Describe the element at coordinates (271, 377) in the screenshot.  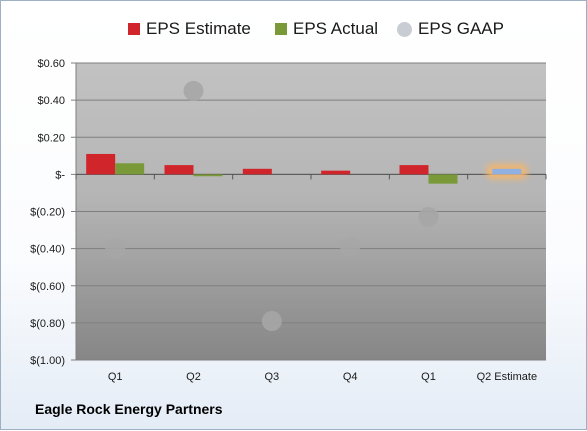
I see `x-tick-label: Q3` at that location.